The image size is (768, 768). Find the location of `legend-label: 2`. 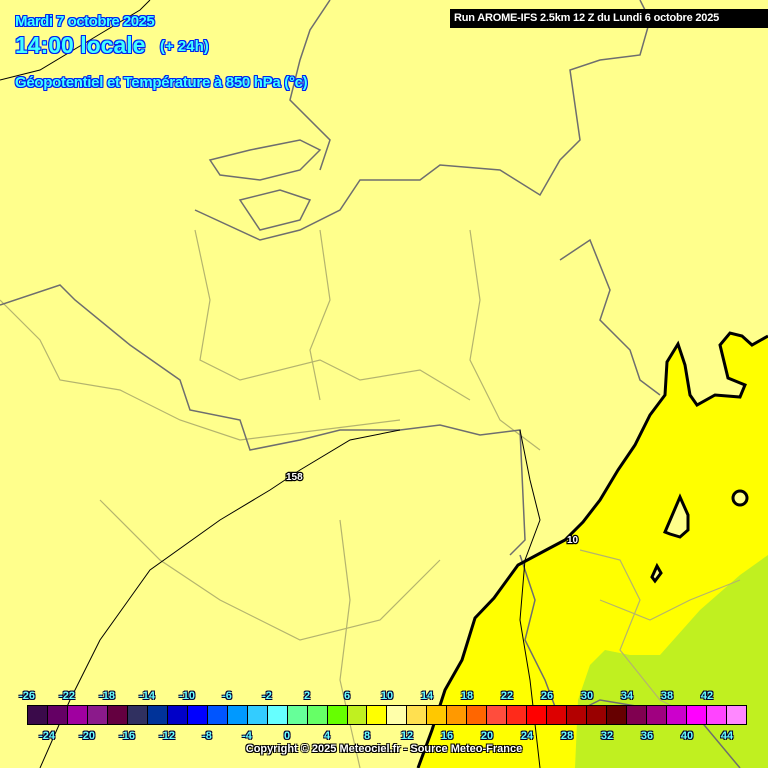

legend-label: 2 is located at coordinates (307, 696).